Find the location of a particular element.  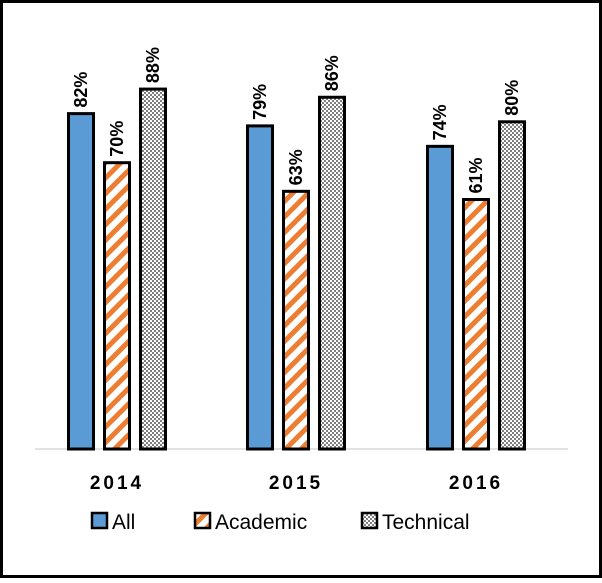

bar-all-2016 is located at coordinates (440, 297).